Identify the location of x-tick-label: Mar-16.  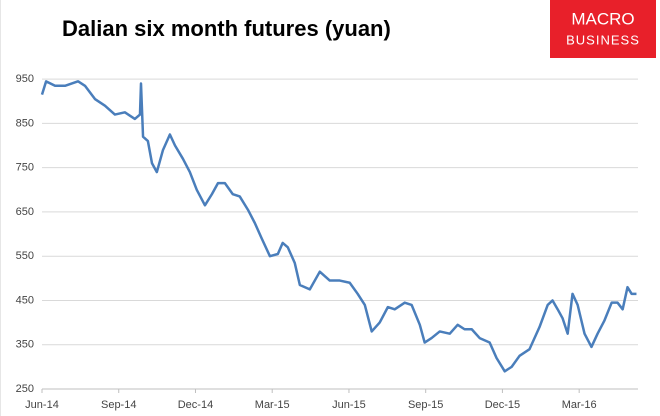
(579, 405).